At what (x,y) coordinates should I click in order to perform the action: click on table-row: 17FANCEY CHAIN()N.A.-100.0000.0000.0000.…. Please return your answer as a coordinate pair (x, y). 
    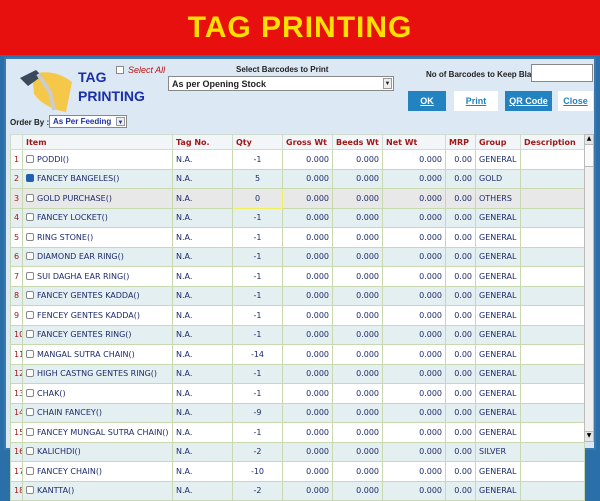
    Looking at the image, I should click on (297, 471).